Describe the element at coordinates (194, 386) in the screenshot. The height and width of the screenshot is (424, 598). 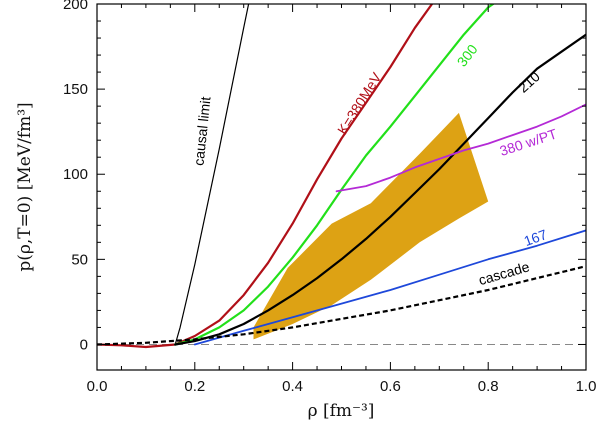
I see `x-tick-label: 0.2` at that location.